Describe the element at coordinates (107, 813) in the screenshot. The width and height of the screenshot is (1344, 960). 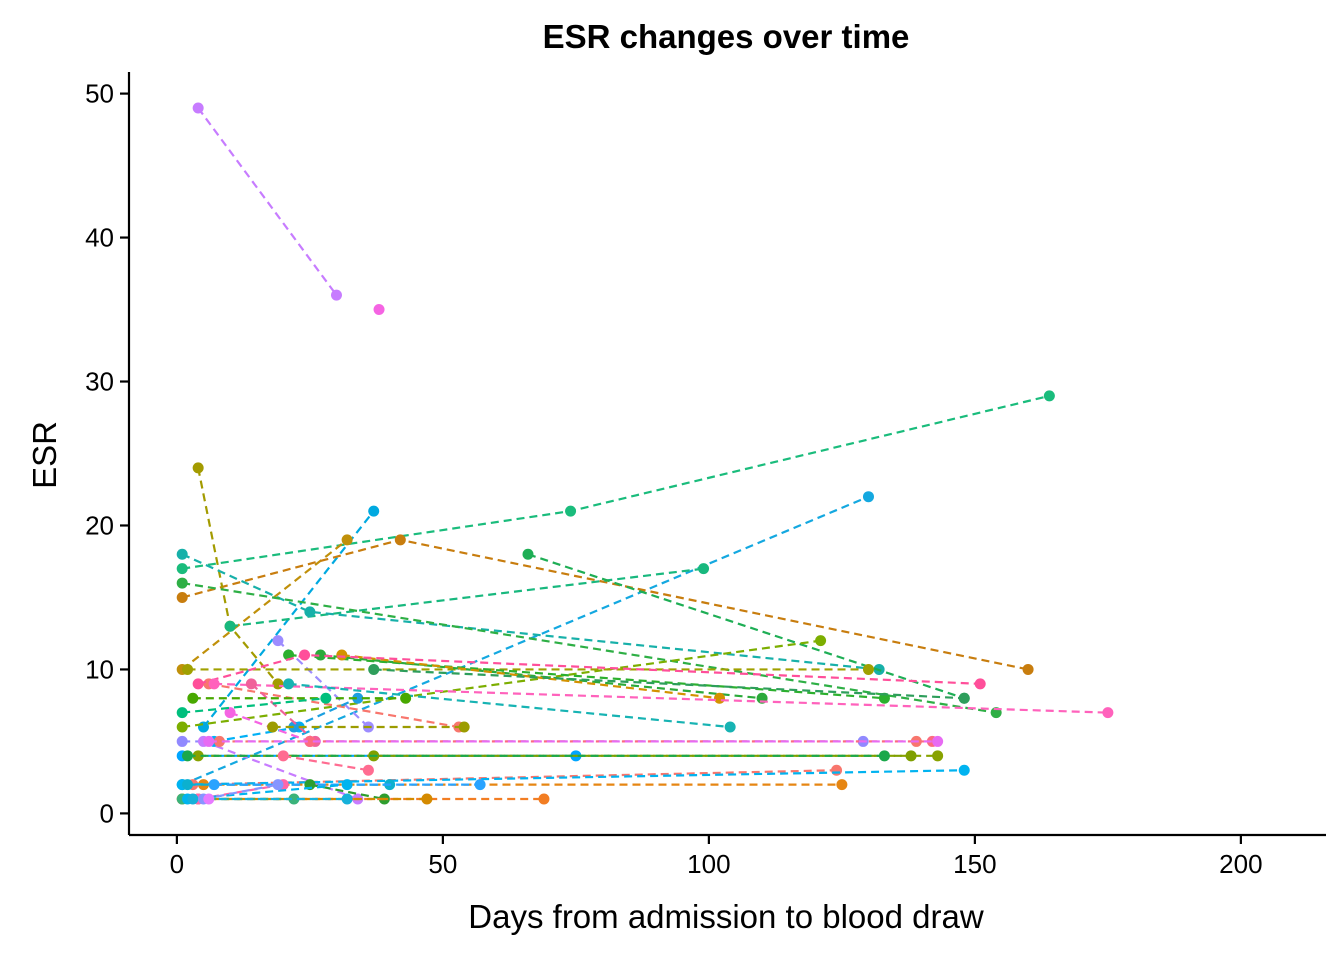
I see `y-tick-label: 0` at that location.